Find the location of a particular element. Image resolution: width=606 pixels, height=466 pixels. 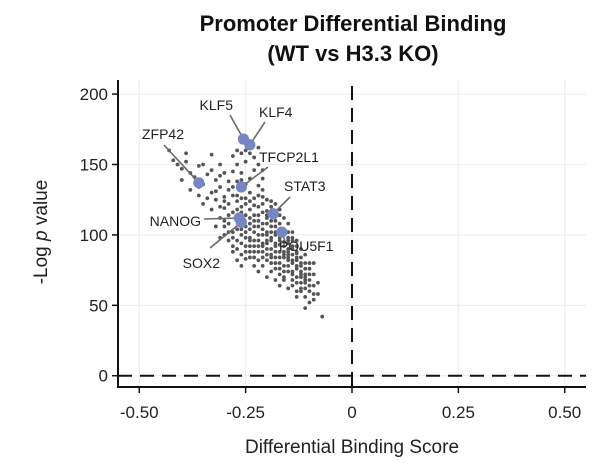

gene-labels: KLF5 KLF4 ZFP42 TFCP2L1 STAT3 NANOG SOX2 POU5F1 is located at coordinates (238, 184).